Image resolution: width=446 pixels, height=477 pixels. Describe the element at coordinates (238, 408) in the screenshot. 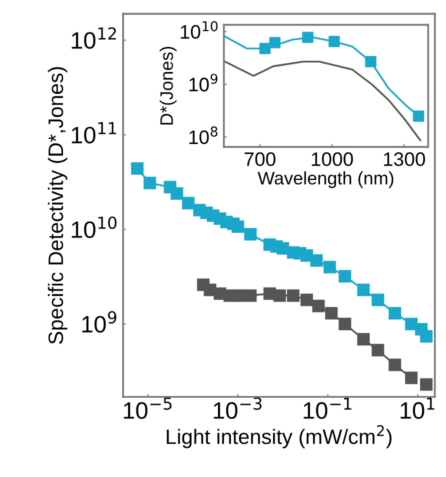

I see `x-tick-label: 10$^{−3}$` at that location.